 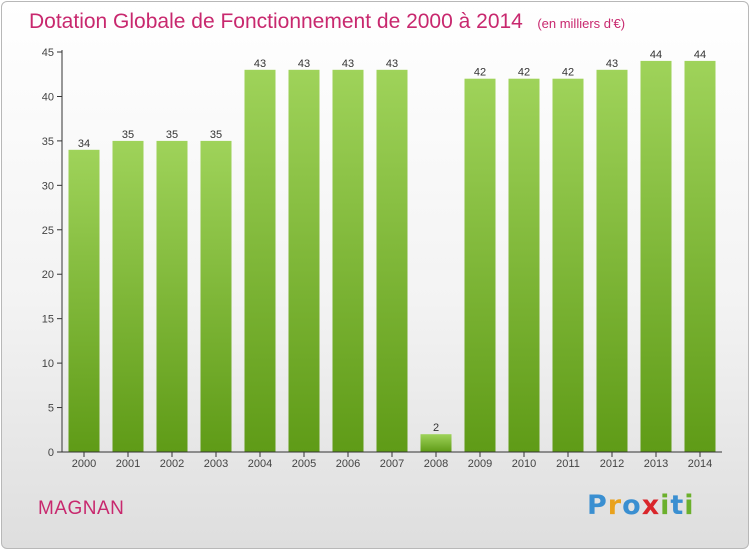 I want to click on x-tick-label: 2001, so click(x=128, y=464).